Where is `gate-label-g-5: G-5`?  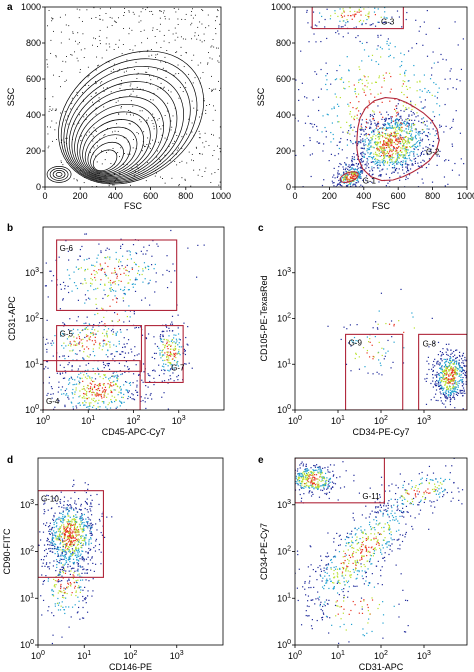
gate-label-g-5: G-5 is located at coordinates (67, 334).